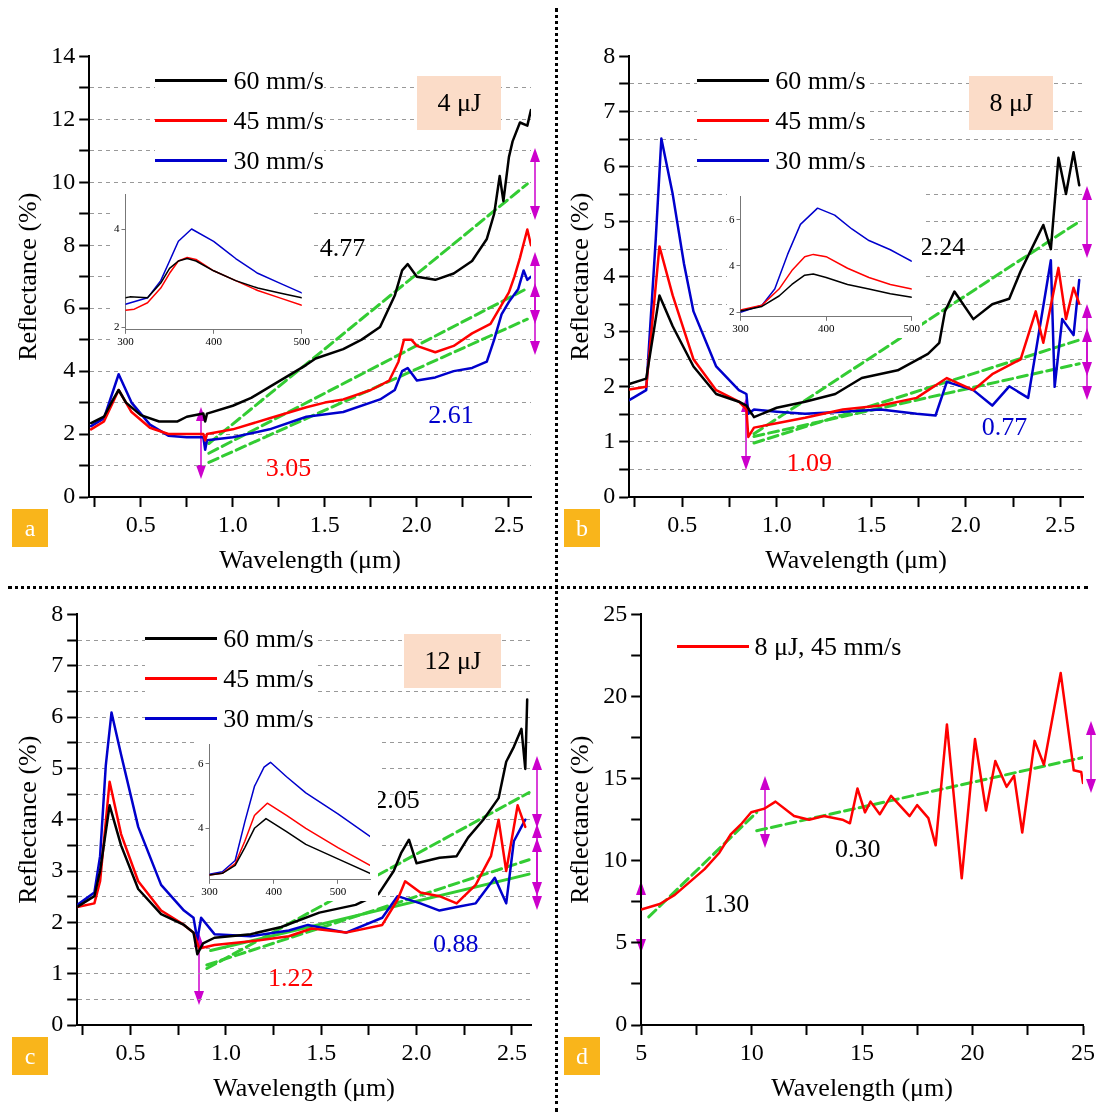 The width and height of the screenshot is (1096, 1114). I want to click on y-tick-label: 14, so click(63, 54).